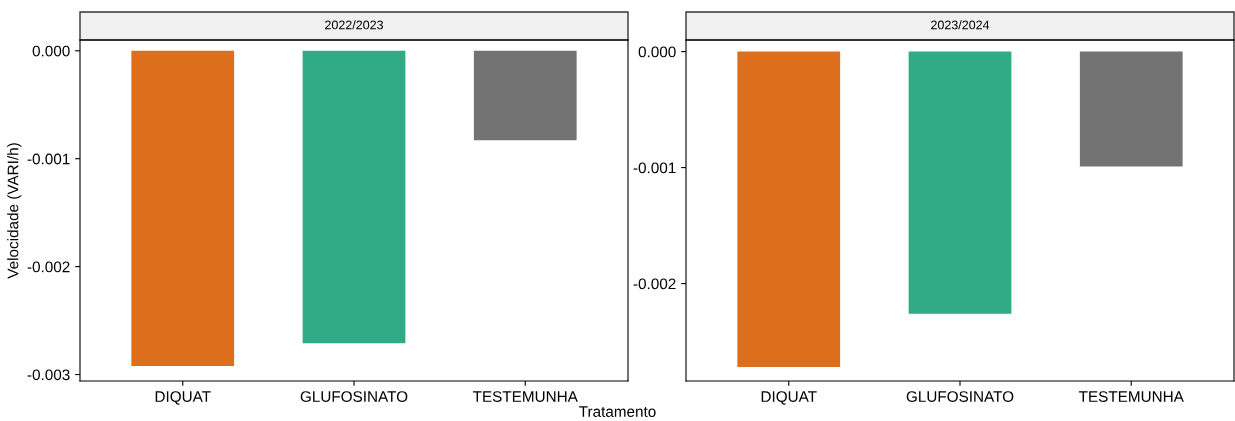 This screenshot has height=421, width=1235. Describe the element at coordinates (14, 211) in the screenshot. I see `y-axis-title: Velocidade (VARI/h)` at that location.